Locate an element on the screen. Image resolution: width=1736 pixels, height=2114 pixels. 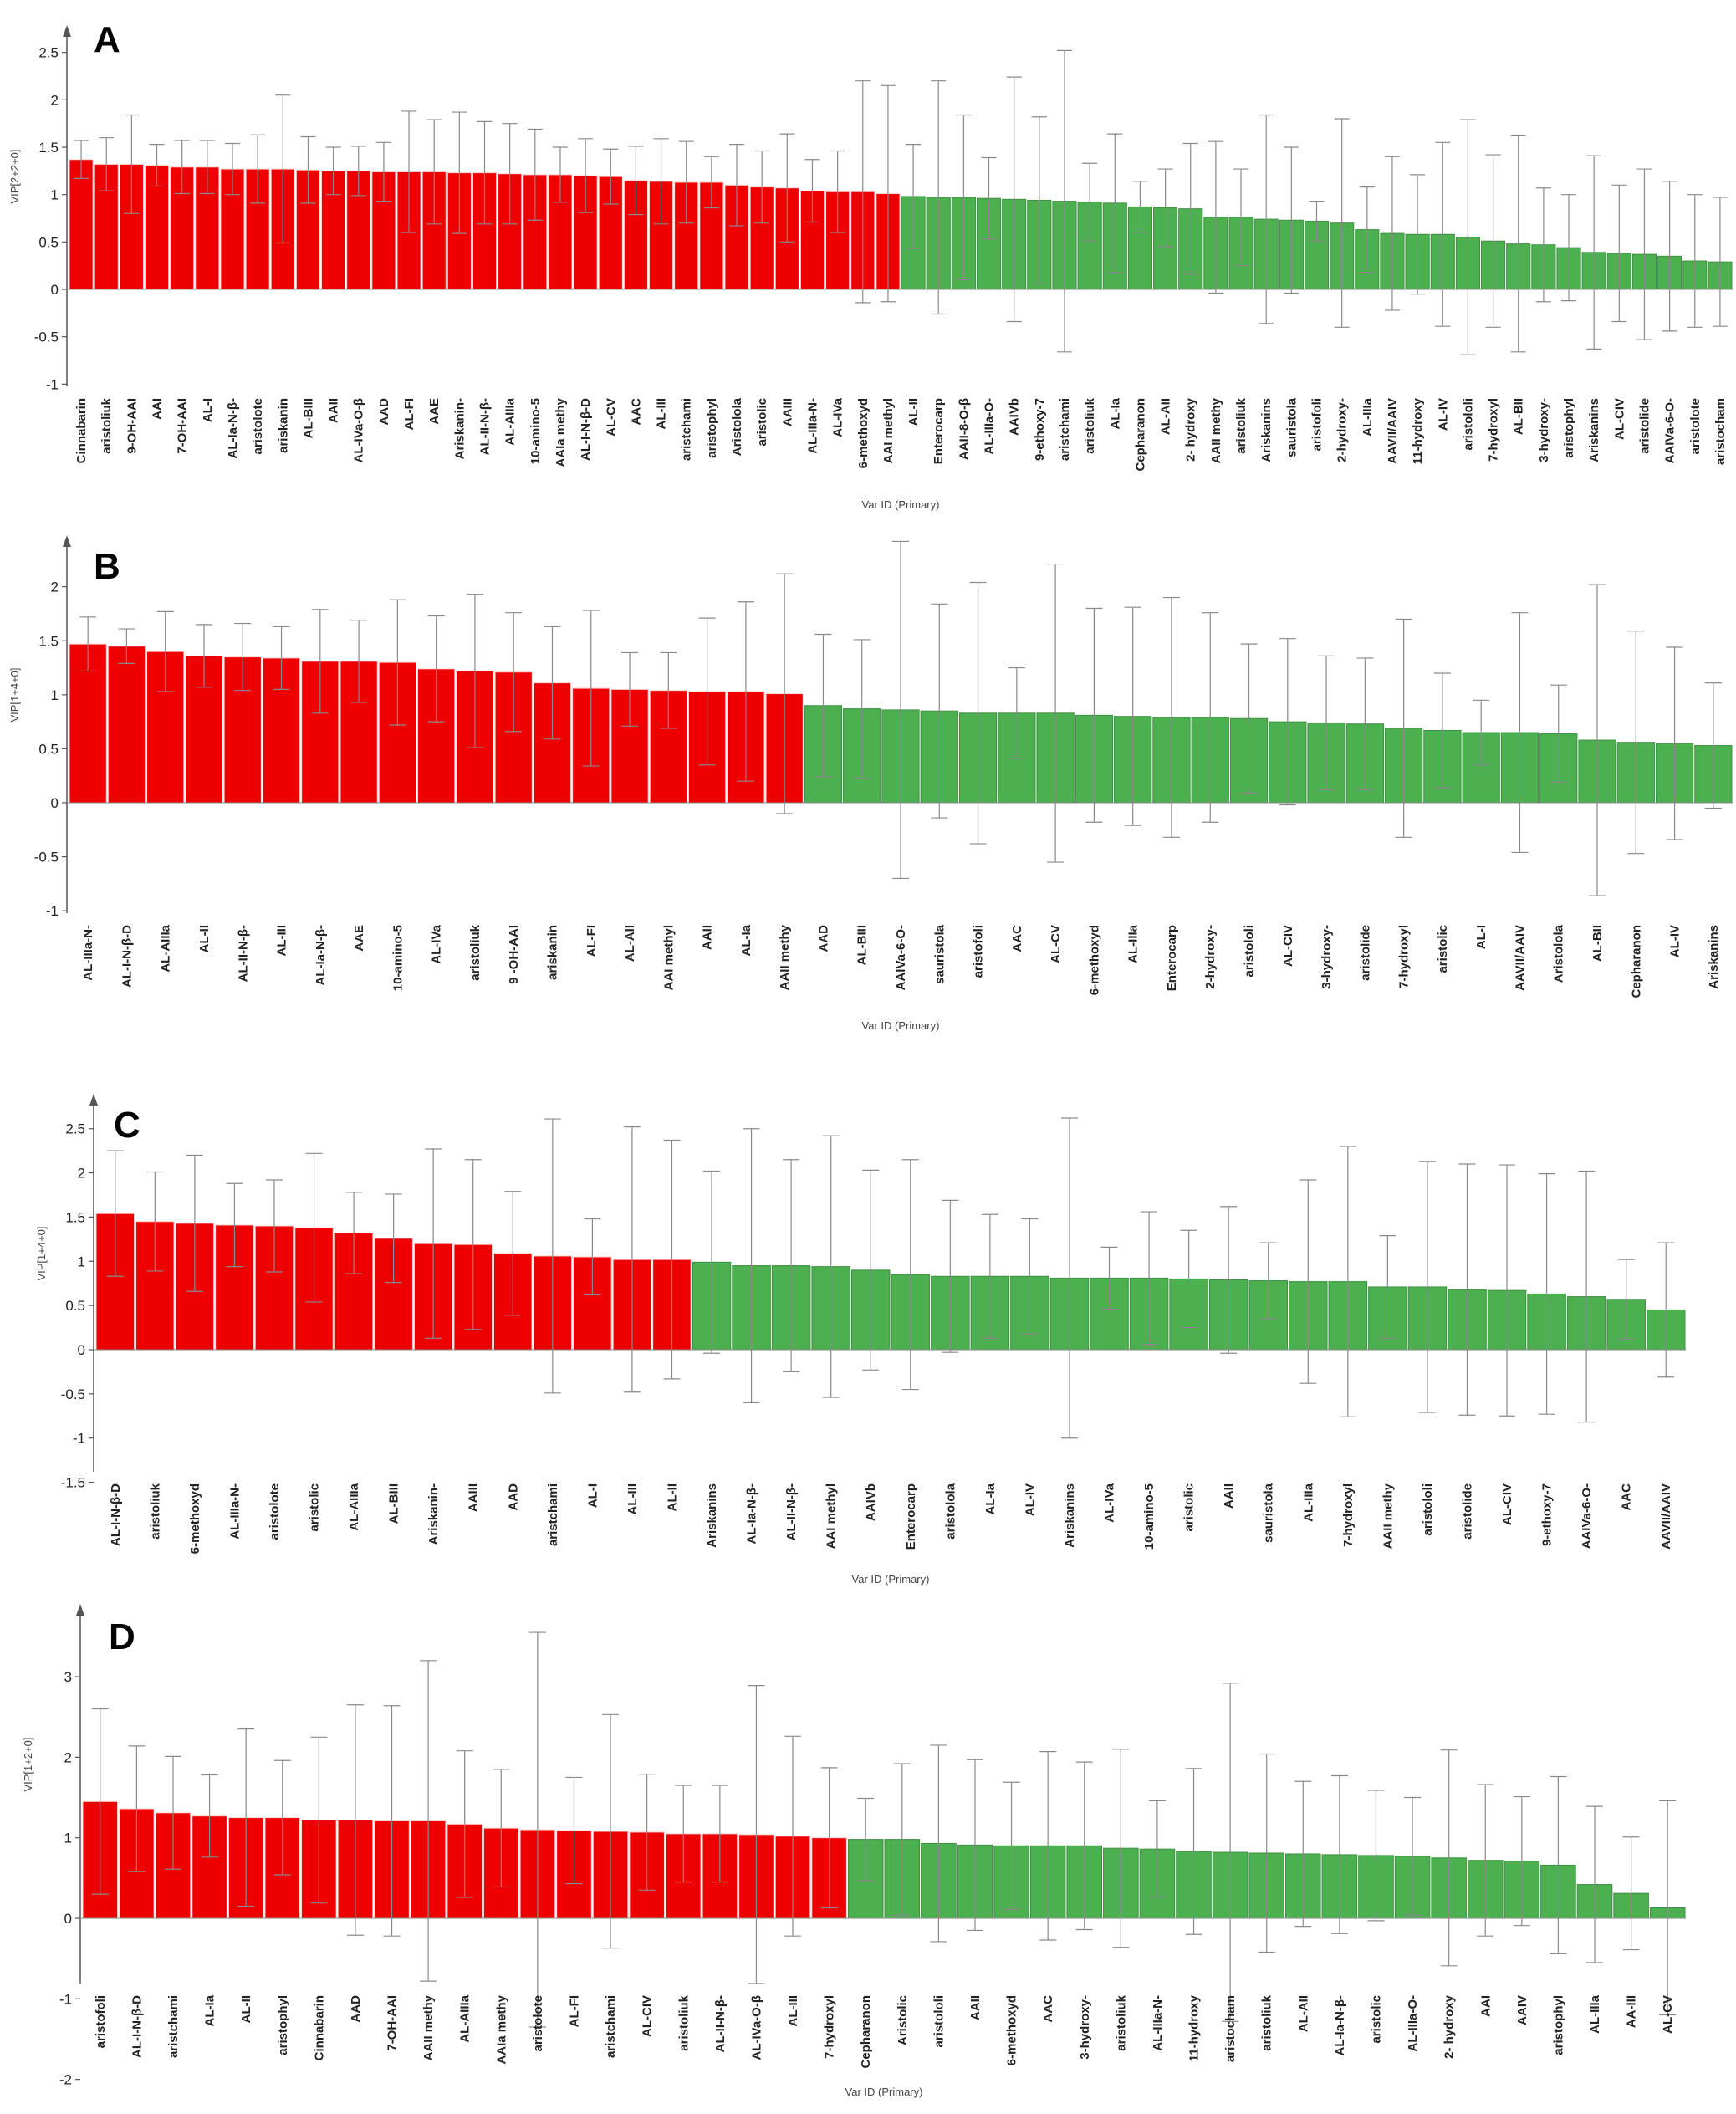
category-label: ariskanin is located at coordinates (283, 425).